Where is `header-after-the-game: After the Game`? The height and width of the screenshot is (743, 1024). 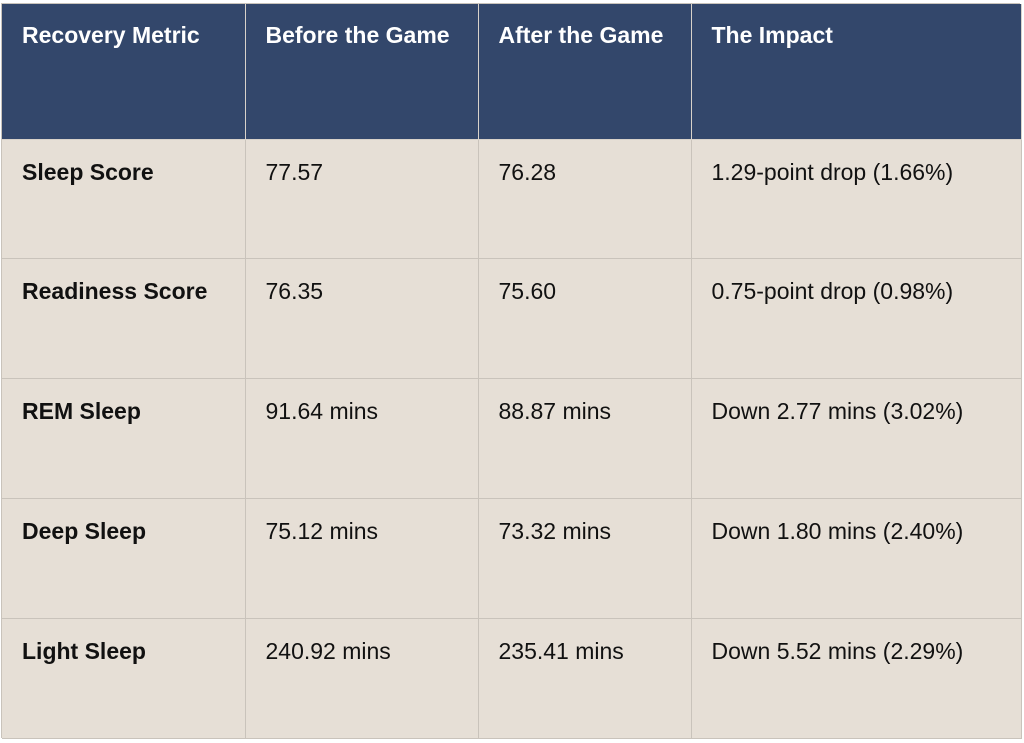
header-after-the-game: After the Game is located at coordinates (585, 72).